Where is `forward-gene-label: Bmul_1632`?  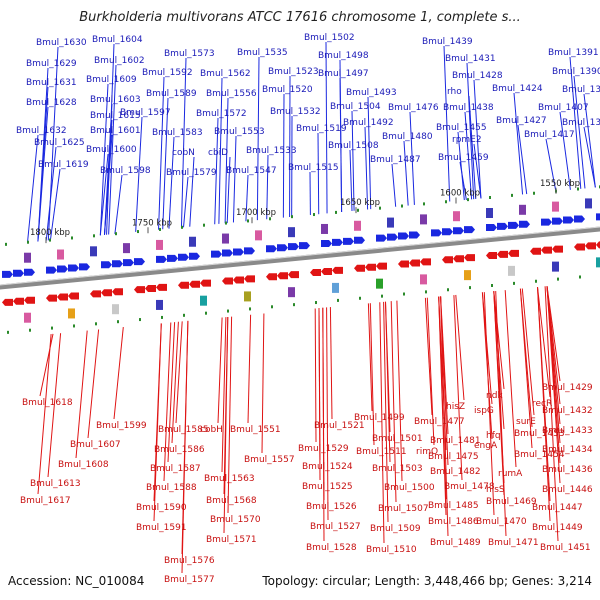
forward-gene-label: Bmul_1632 is located at coordinates (41, 131).